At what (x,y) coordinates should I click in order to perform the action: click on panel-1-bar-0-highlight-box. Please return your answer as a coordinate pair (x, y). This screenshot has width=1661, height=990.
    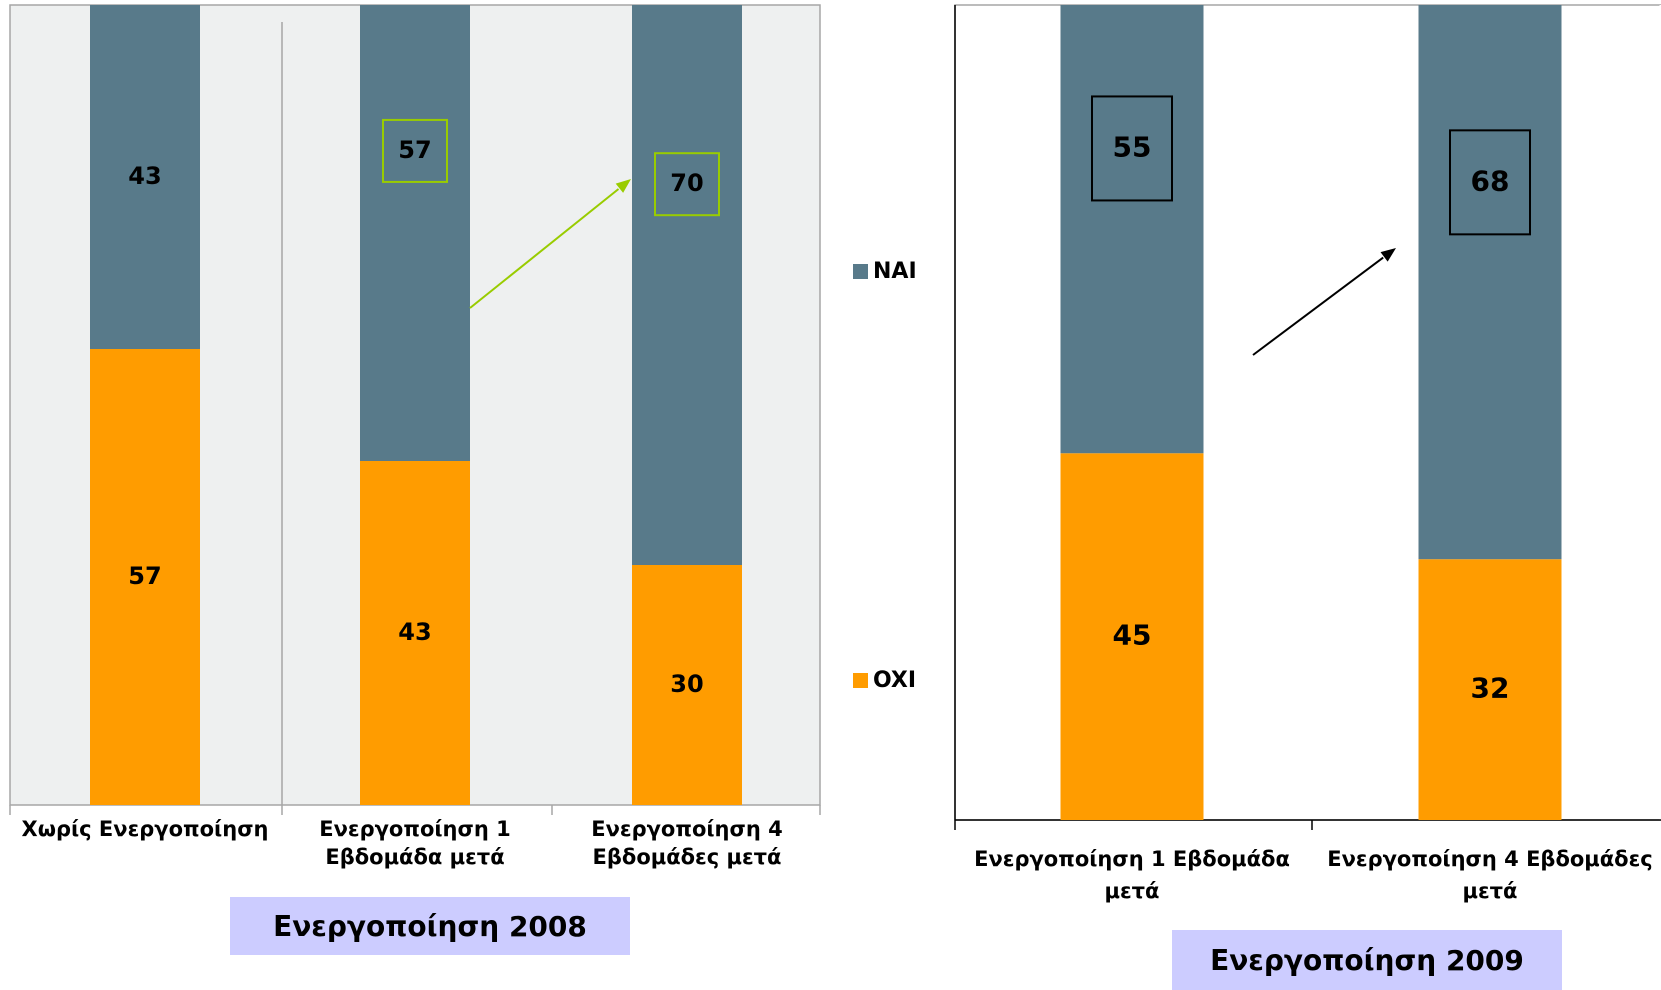
    Looking at the image, I should click on (1132, 148).